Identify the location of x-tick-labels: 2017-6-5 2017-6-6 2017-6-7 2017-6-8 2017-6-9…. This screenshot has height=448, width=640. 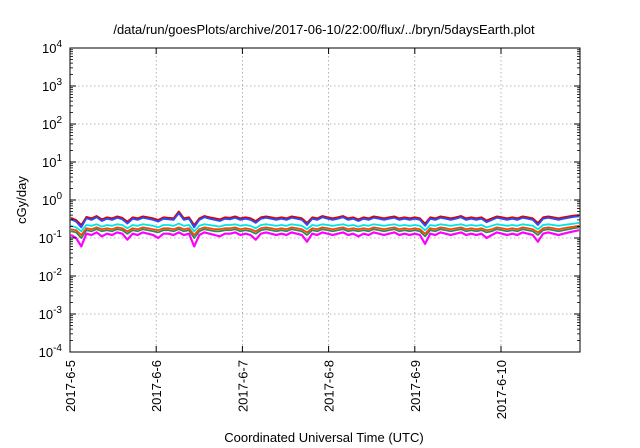
(286, 389).